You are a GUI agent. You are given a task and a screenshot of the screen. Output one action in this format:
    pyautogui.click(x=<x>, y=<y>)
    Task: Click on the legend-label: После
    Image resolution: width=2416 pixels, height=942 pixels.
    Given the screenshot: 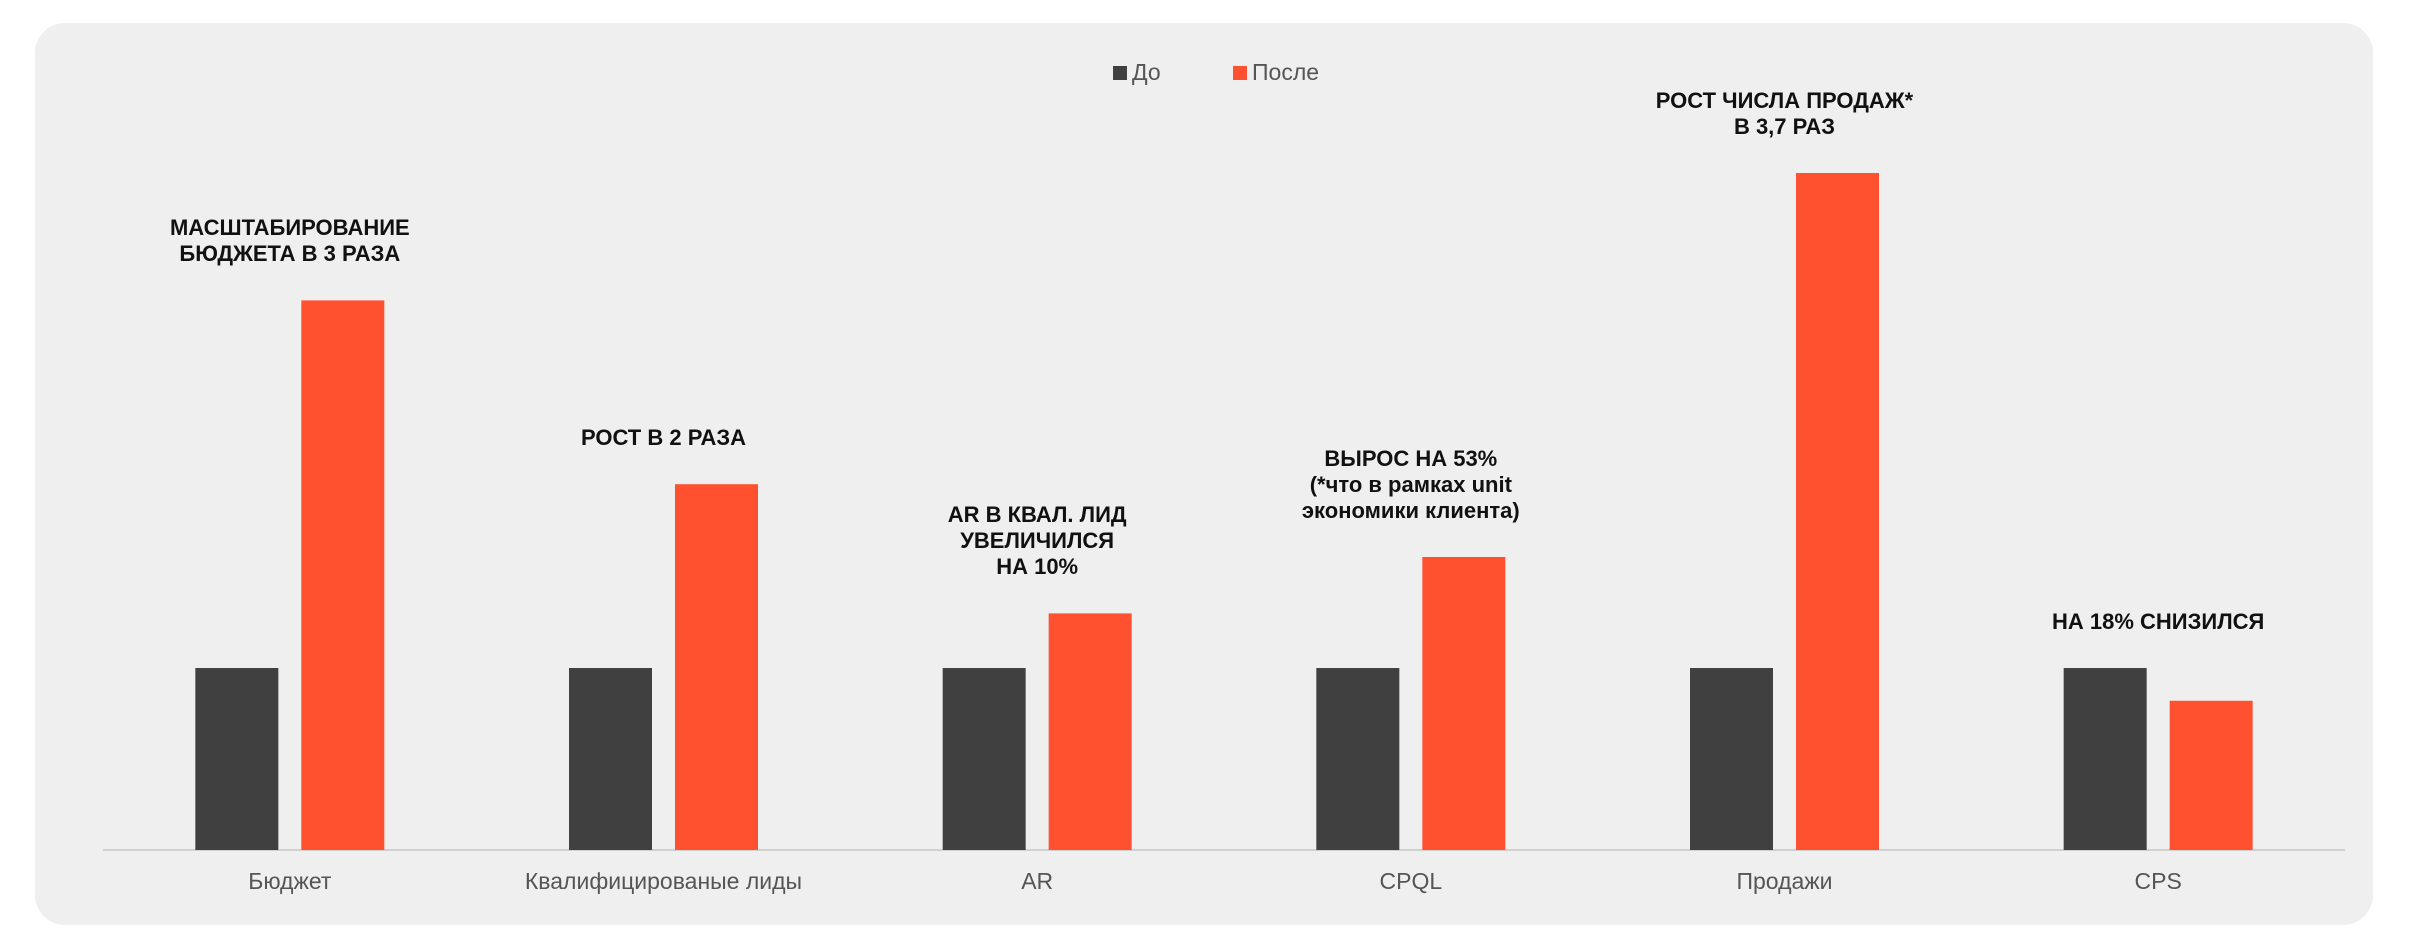 What is the action you would take?
    pyautogui.click(x=1285, y=72)
    